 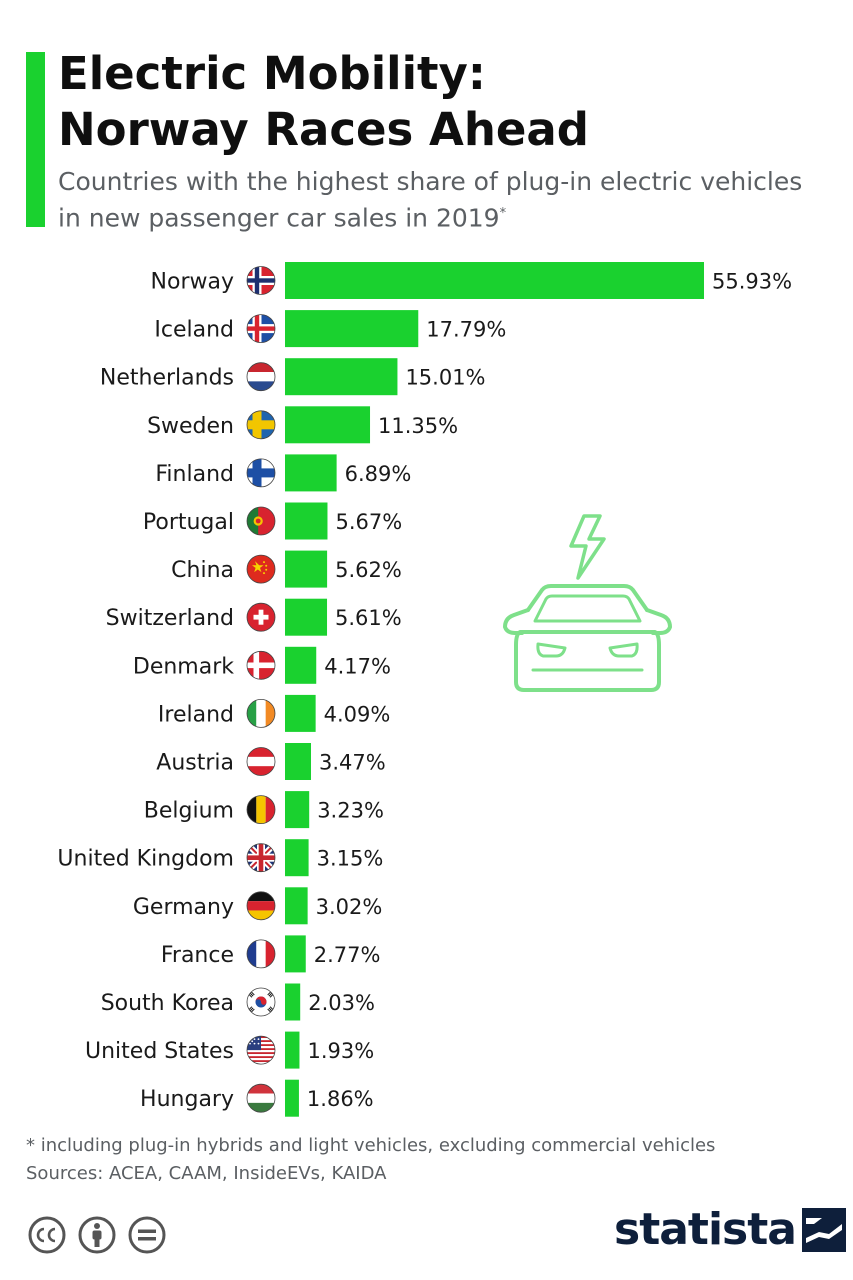 What do you see at coordinates (194, 474) in the screenshot?
I see `category-label: Finland` at bounding box center [194, 474].